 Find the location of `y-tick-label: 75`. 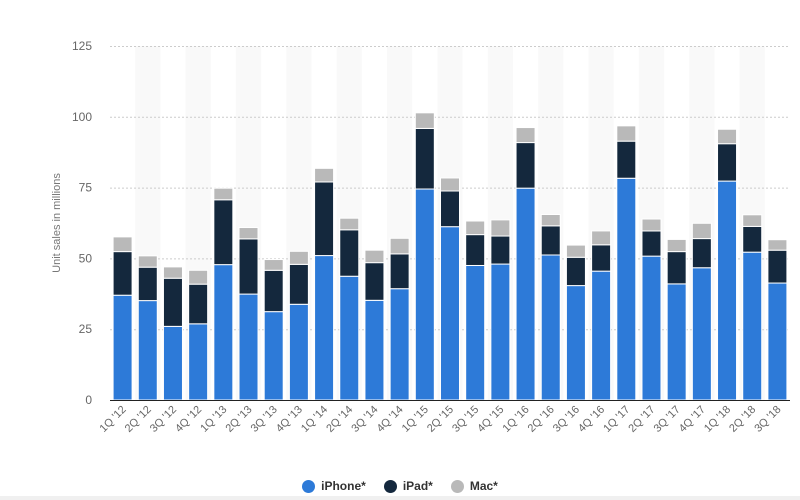

y-tick-label: 75 is located at coordinates (86, 188).